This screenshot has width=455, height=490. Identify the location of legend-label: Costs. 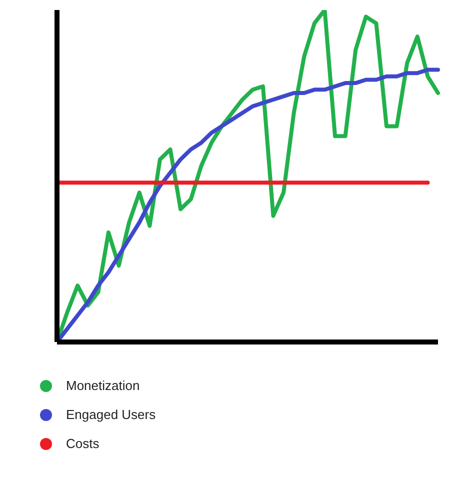
(83, 443).